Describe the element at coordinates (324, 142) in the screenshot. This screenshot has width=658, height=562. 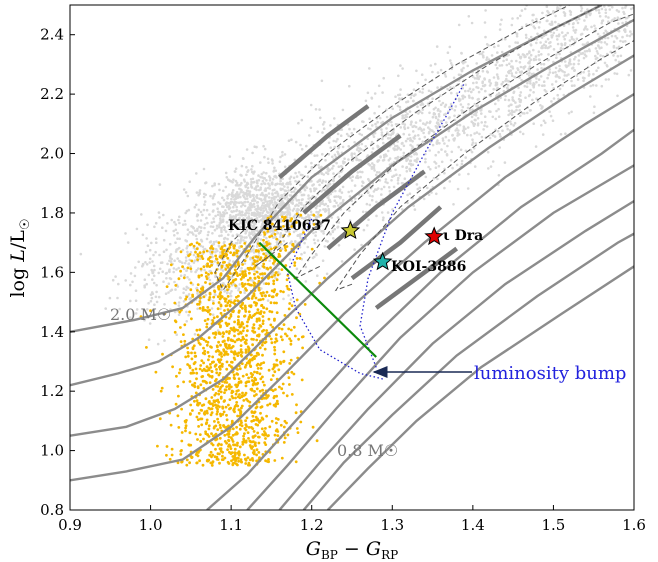
I see `track-bump-segment` at that location.